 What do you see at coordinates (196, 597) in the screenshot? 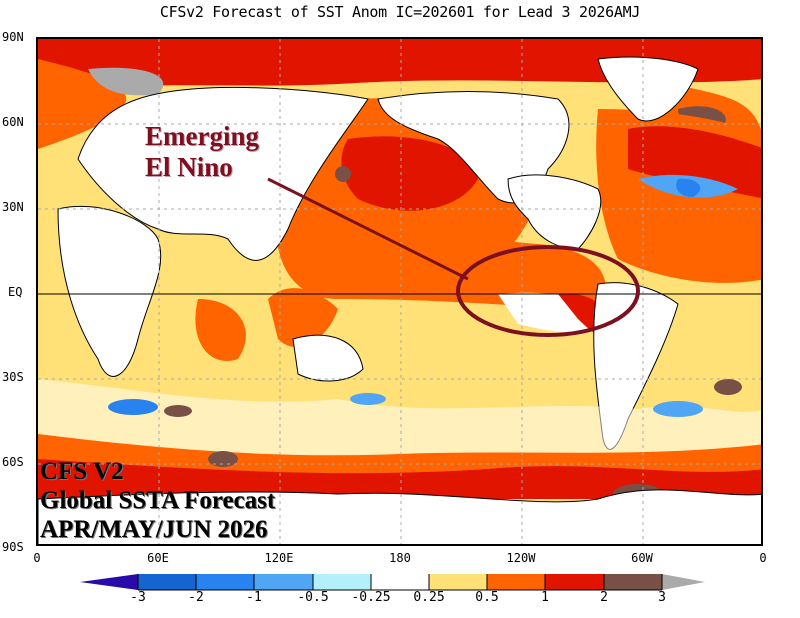
I see `colorbar-label: -2` at bounding box center [196, 597].